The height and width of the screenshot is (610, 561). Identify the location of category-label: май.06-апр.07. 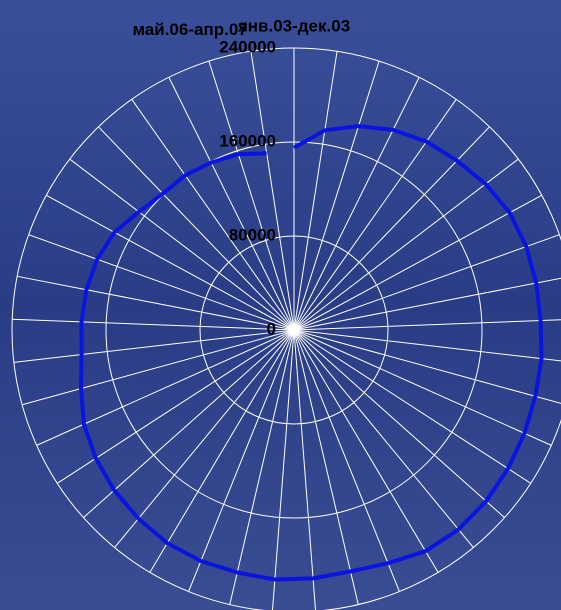
(189, 29).